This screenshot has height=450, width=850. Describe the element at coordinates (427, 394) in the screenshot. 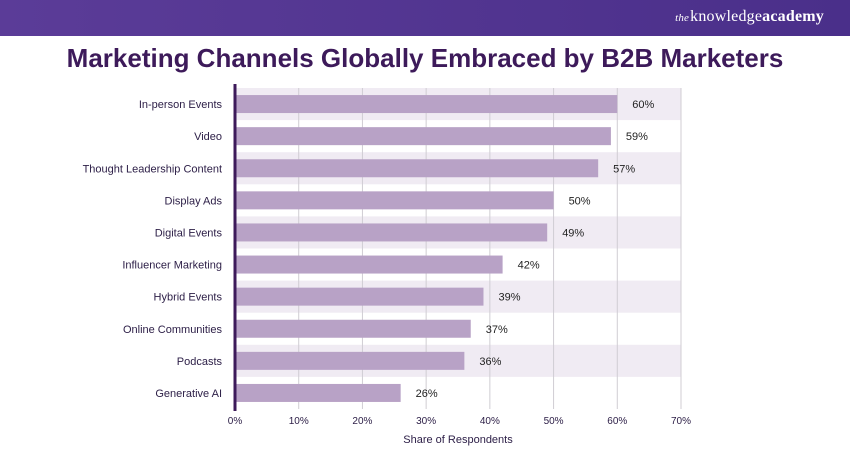

I see `value-label: 26%` at that location.